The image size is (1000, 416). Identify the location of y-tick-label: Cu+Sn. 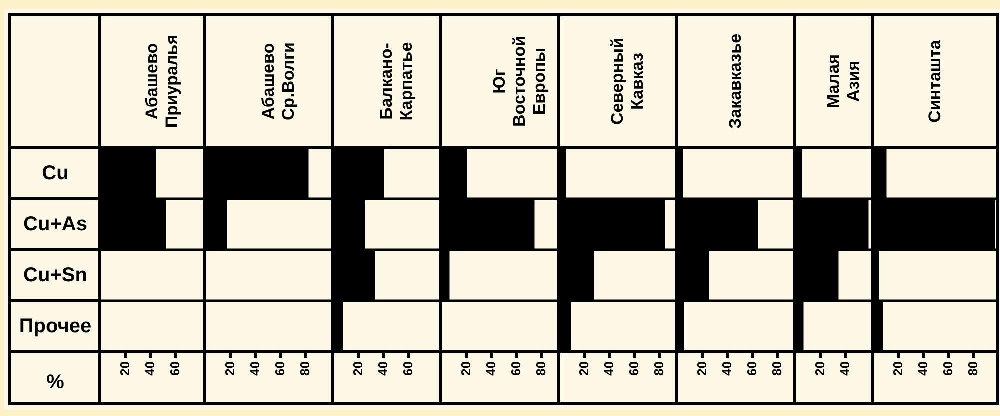
(56, 275).